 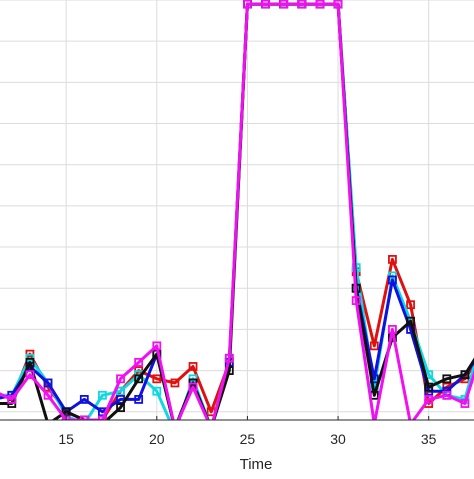 What do you see at coordinates (256, 464) in the screenshot?
I see `x-axis-label: Time` at bounding box center [256, 464].